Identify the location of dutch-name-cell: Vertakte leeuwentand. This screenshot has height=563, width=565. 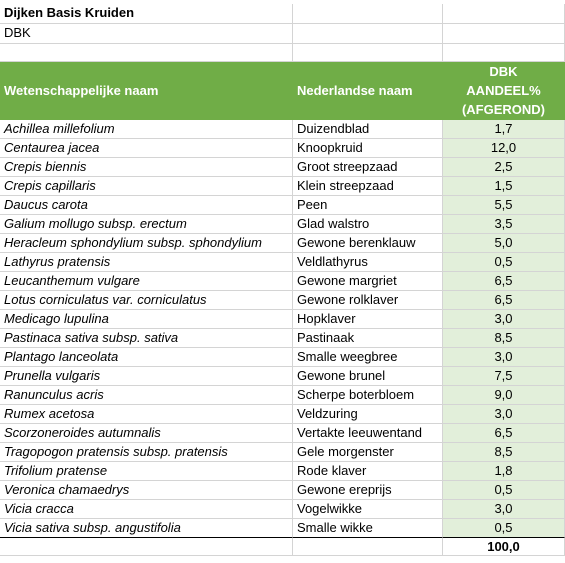
(368, 433).